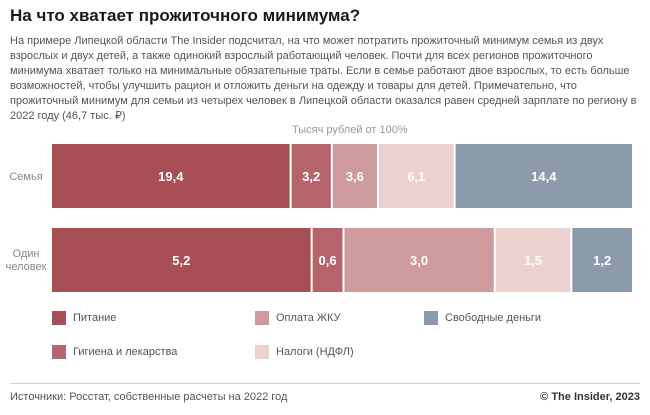  I want to click on legend-item: Оплата ЖКУ, so click(298, 318).